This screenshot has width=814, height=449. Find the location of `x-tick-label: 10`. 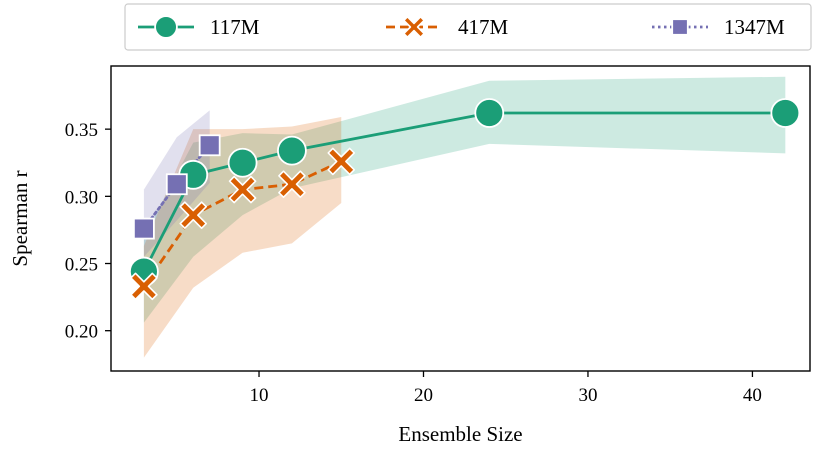

x-tick-label: 10 is located at coordinates (259, 395).